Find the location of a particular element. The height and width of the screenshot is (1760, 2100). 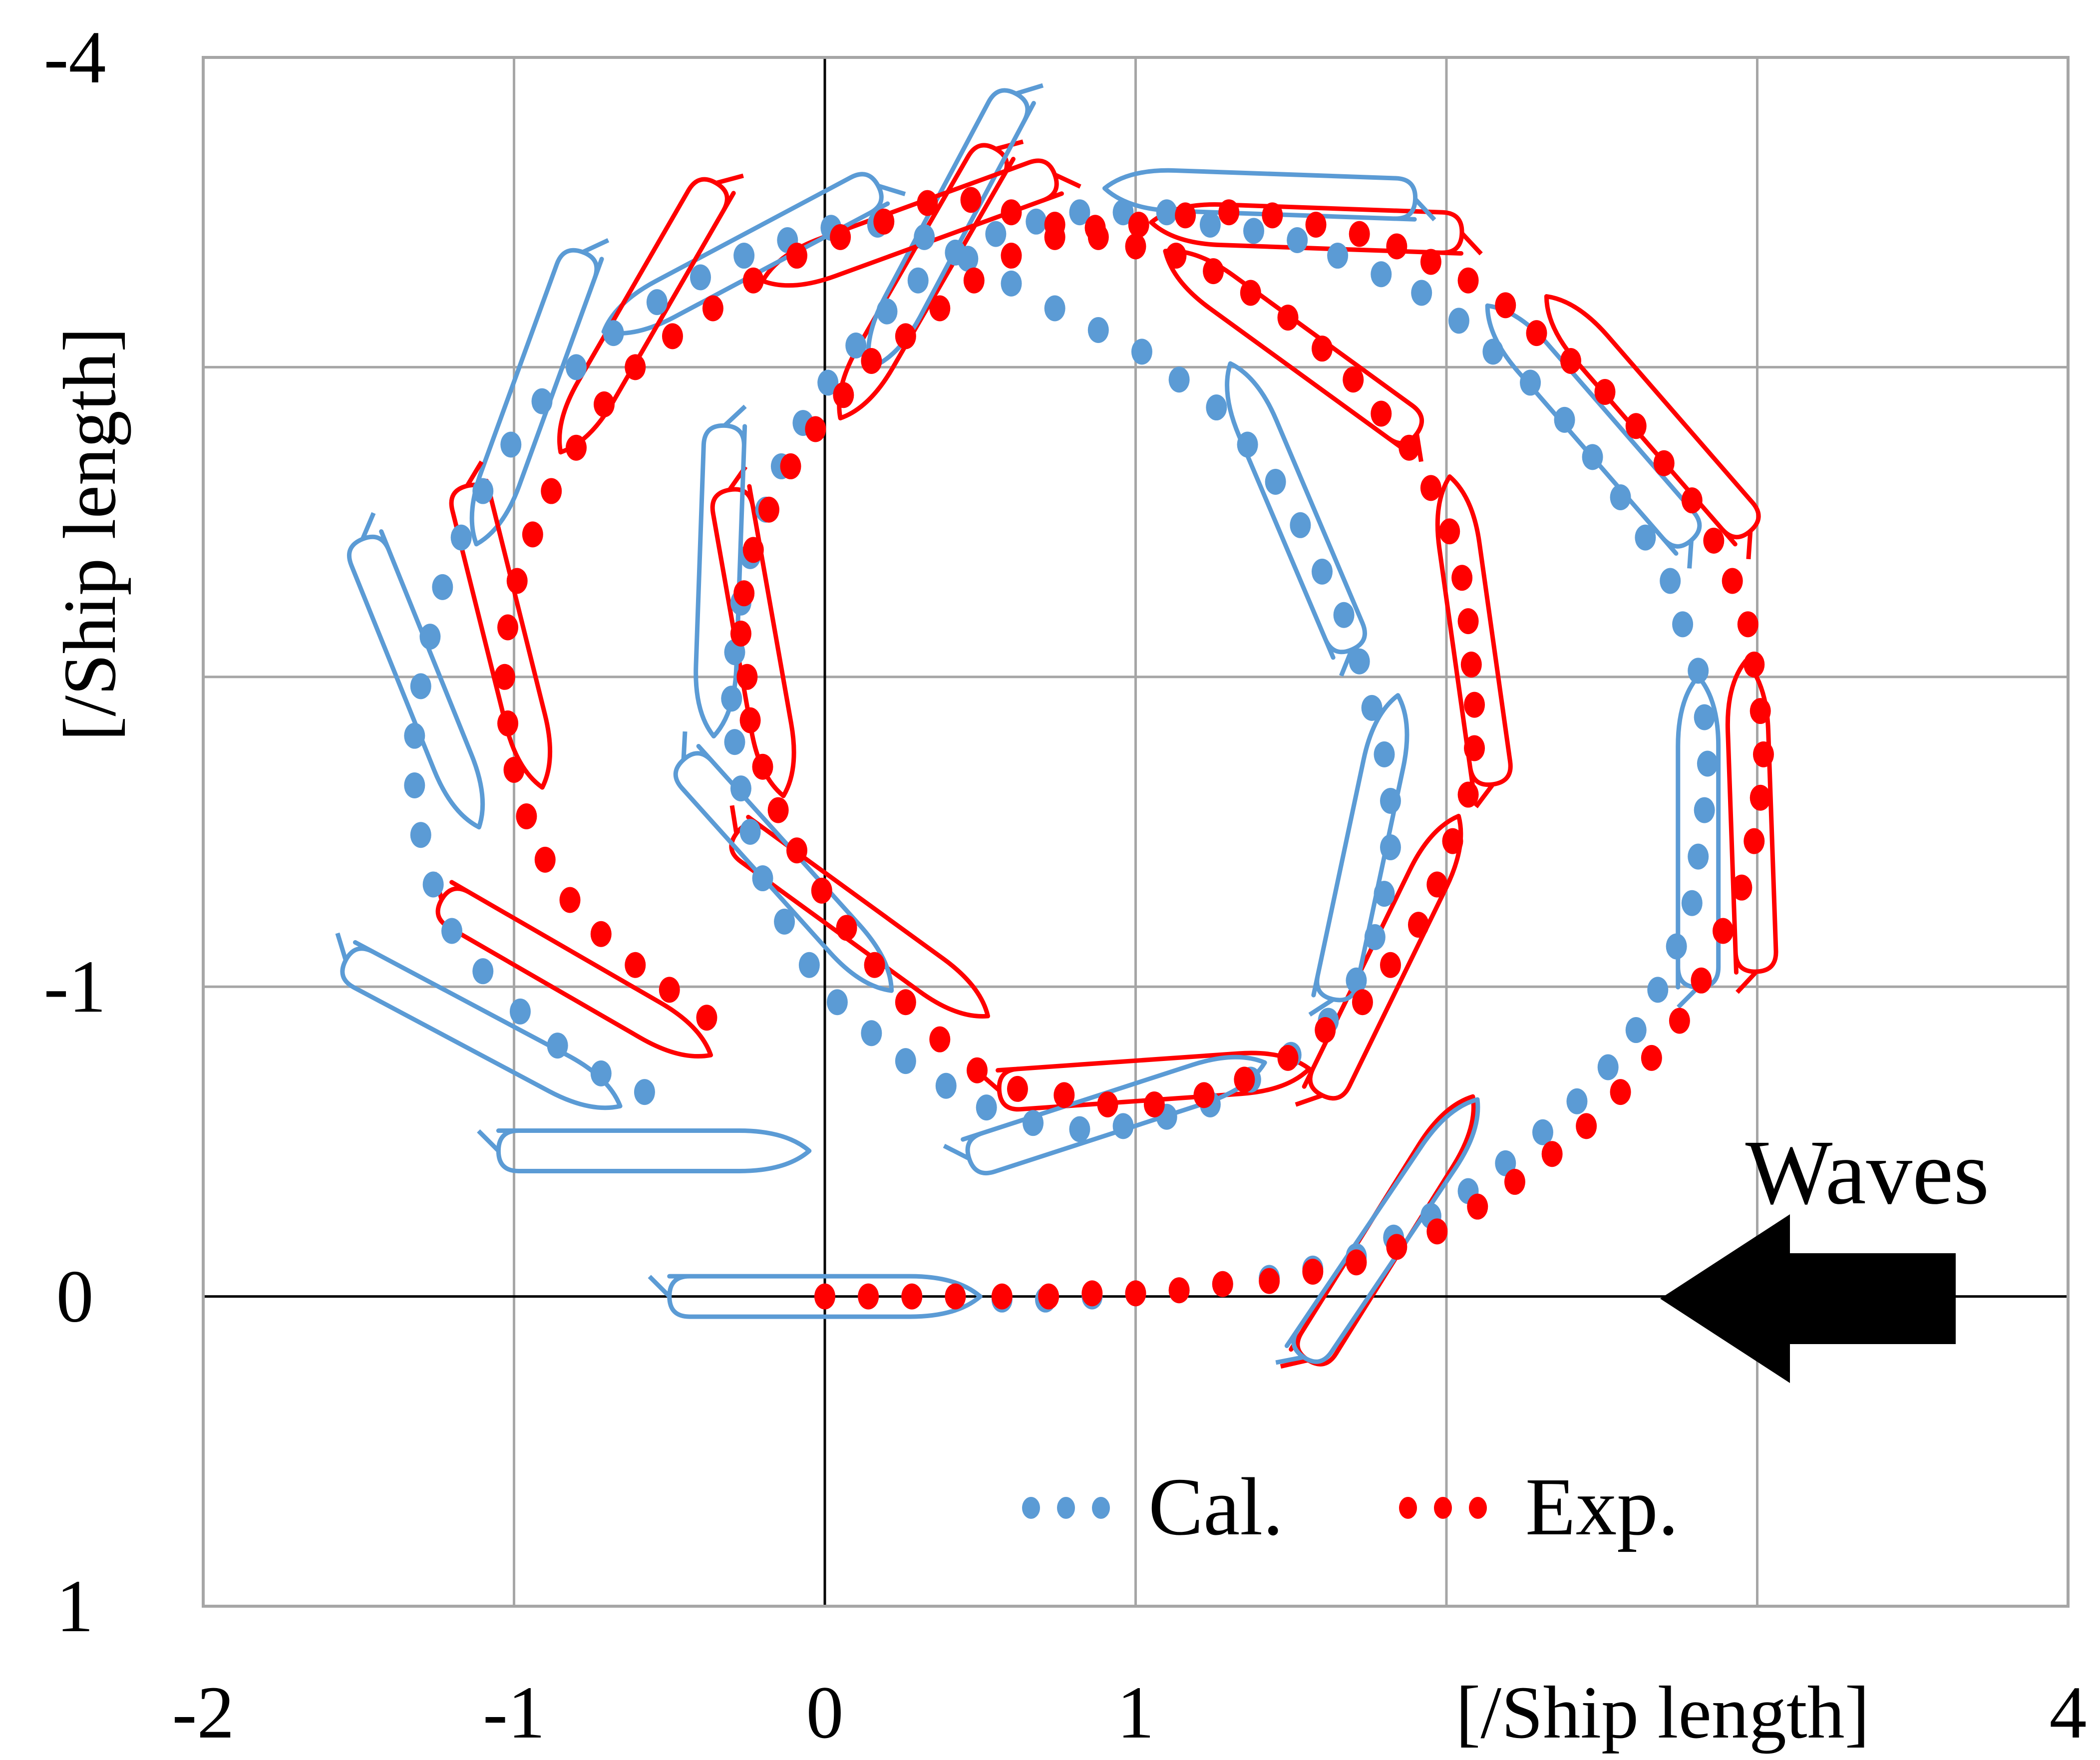

x-tick-labels: -2 -1 0 1 4 is located at coordinates (1129, 1712).